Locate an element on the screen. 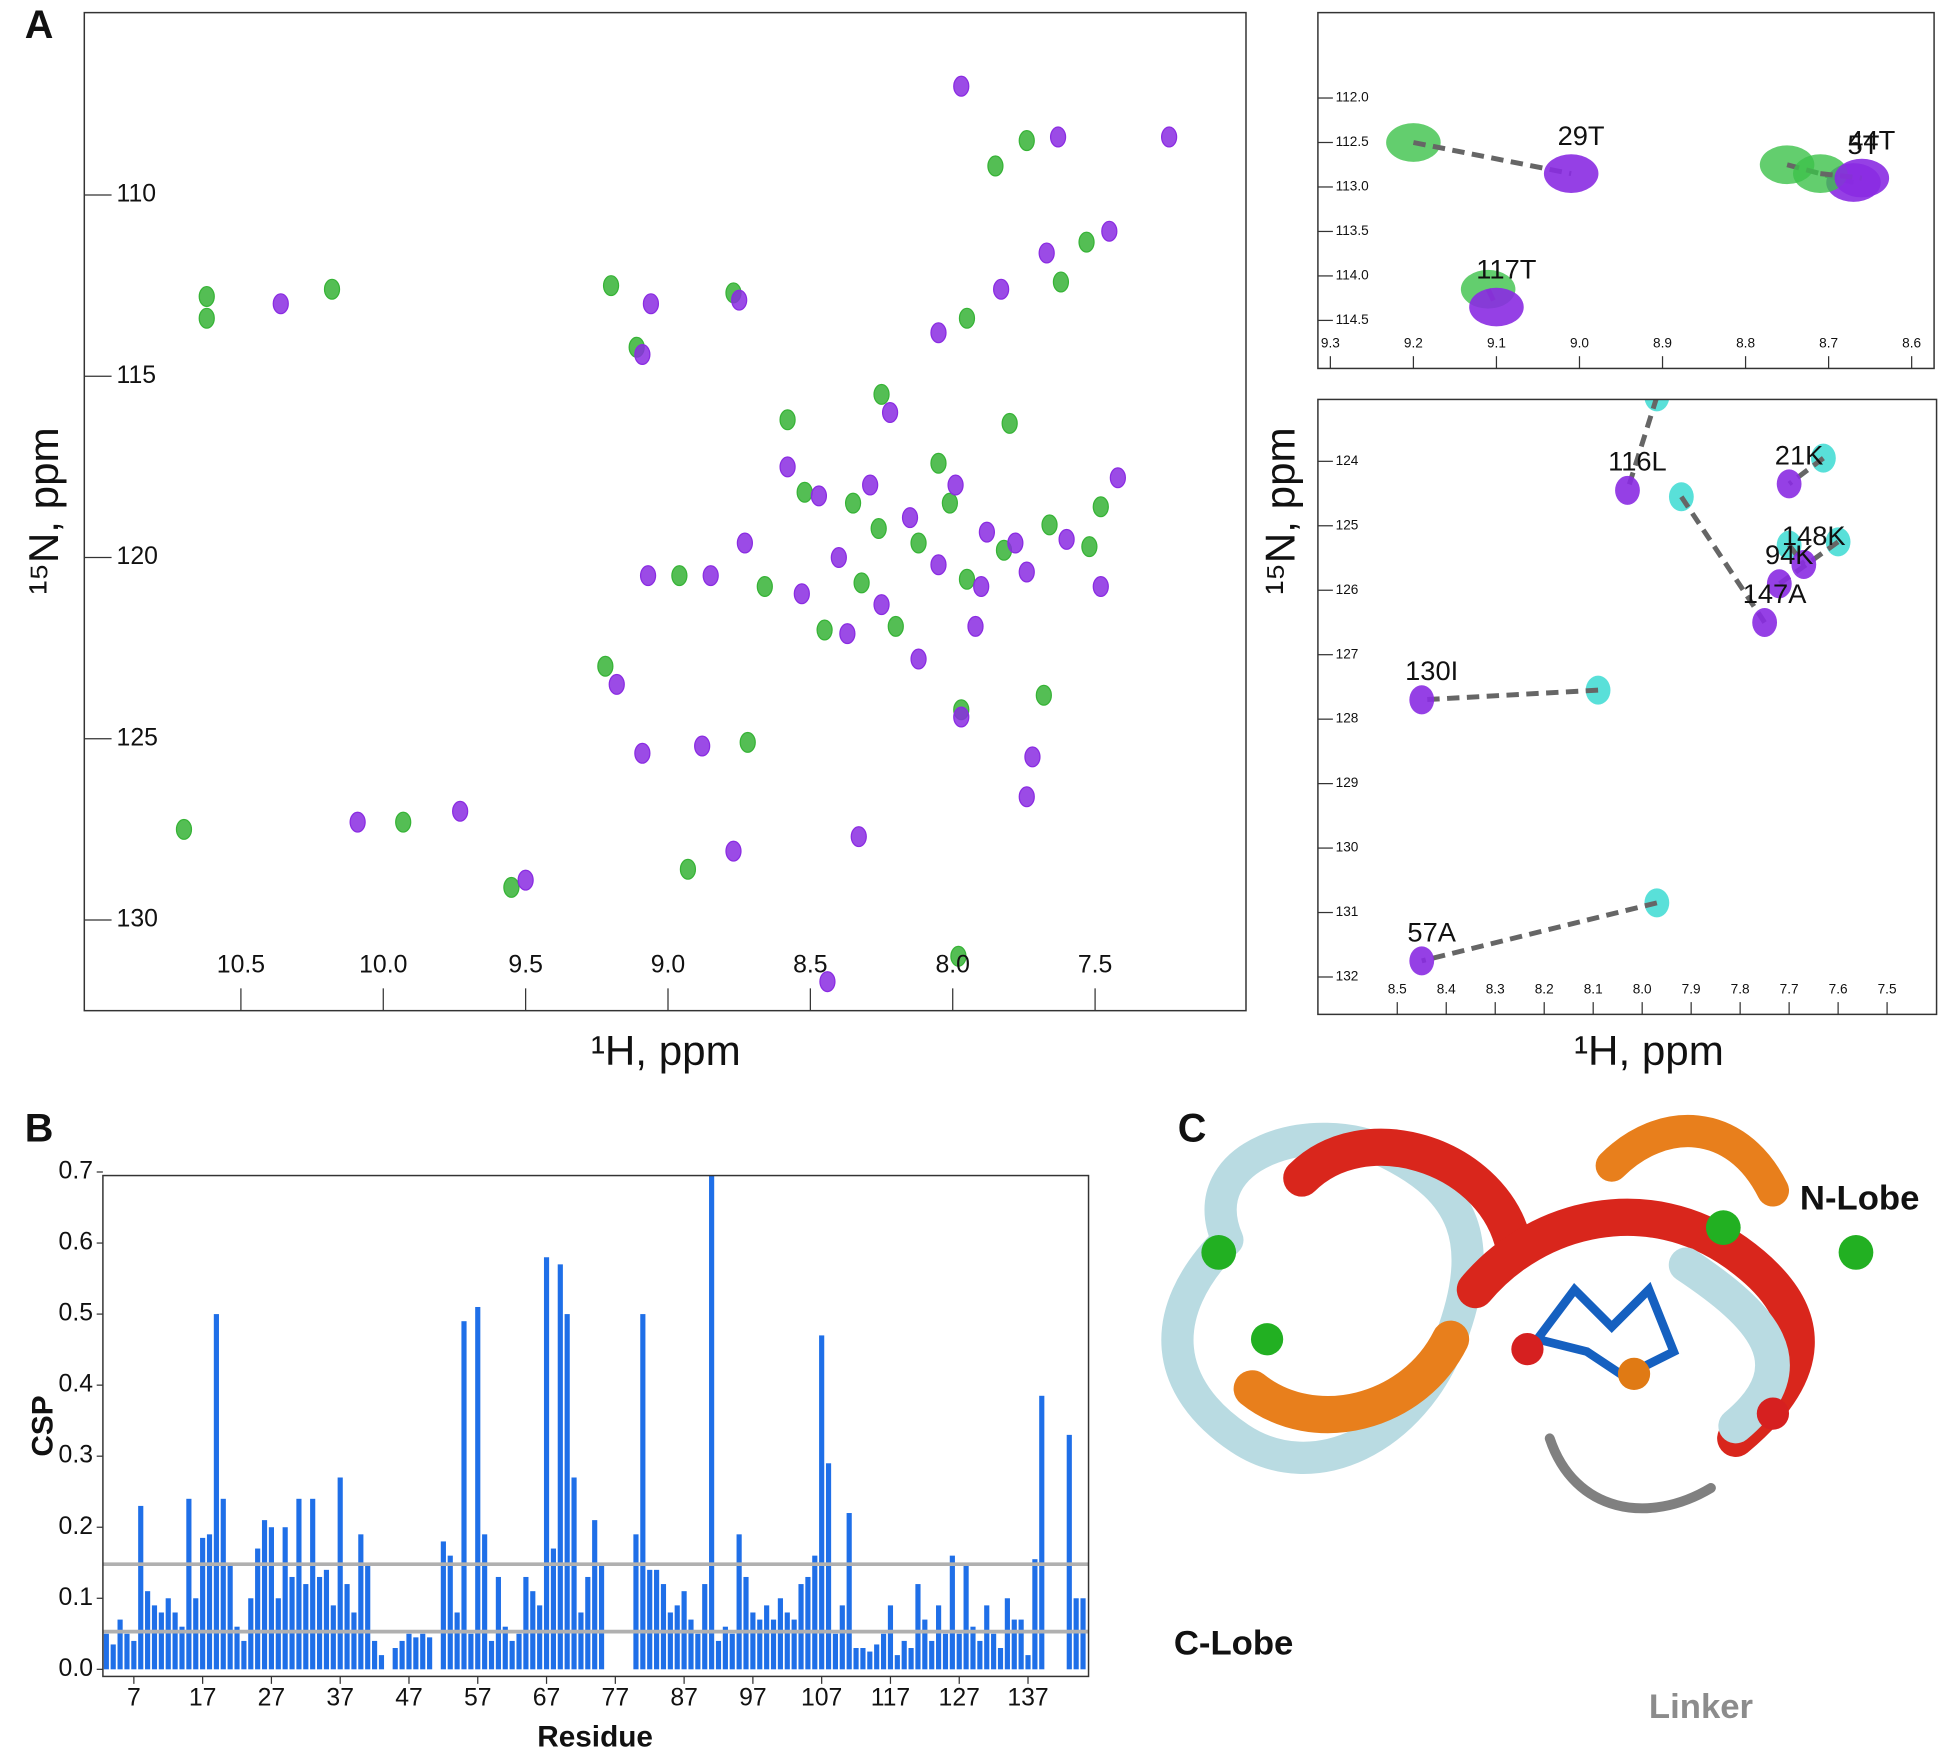 The image size is (1944, 1756). plot-frame is located at coordinates (1627, 707).